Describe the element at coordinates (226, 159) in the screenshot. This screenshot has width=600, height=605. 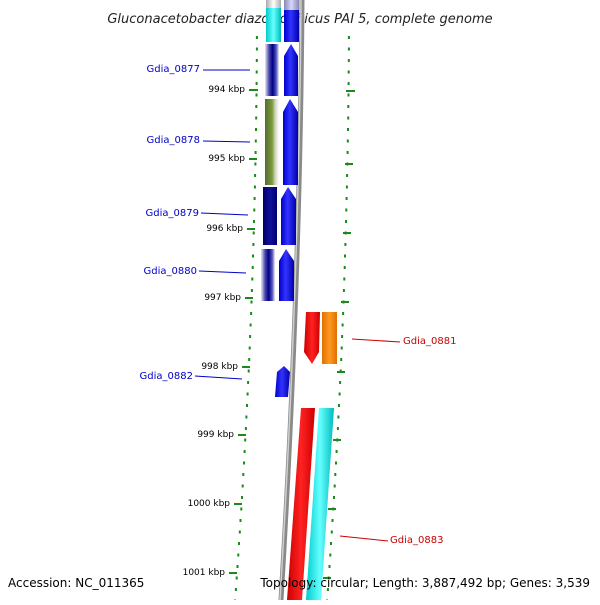
I see `kbp-label-995: 995 kbp` at that location.